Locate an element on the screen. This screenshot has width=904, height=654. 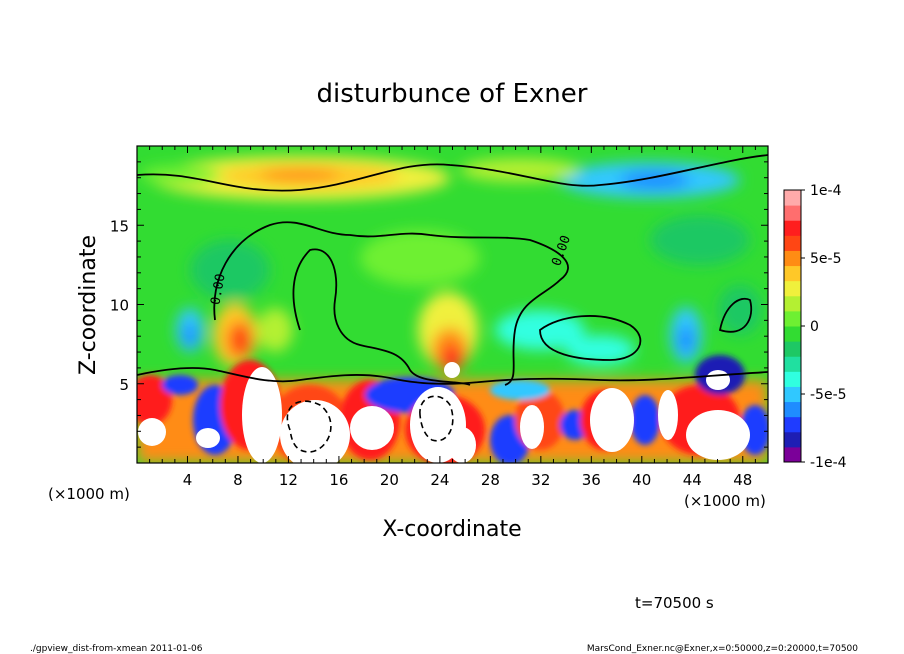
x-tick-label: 32 is located at coordinates (540, 480).